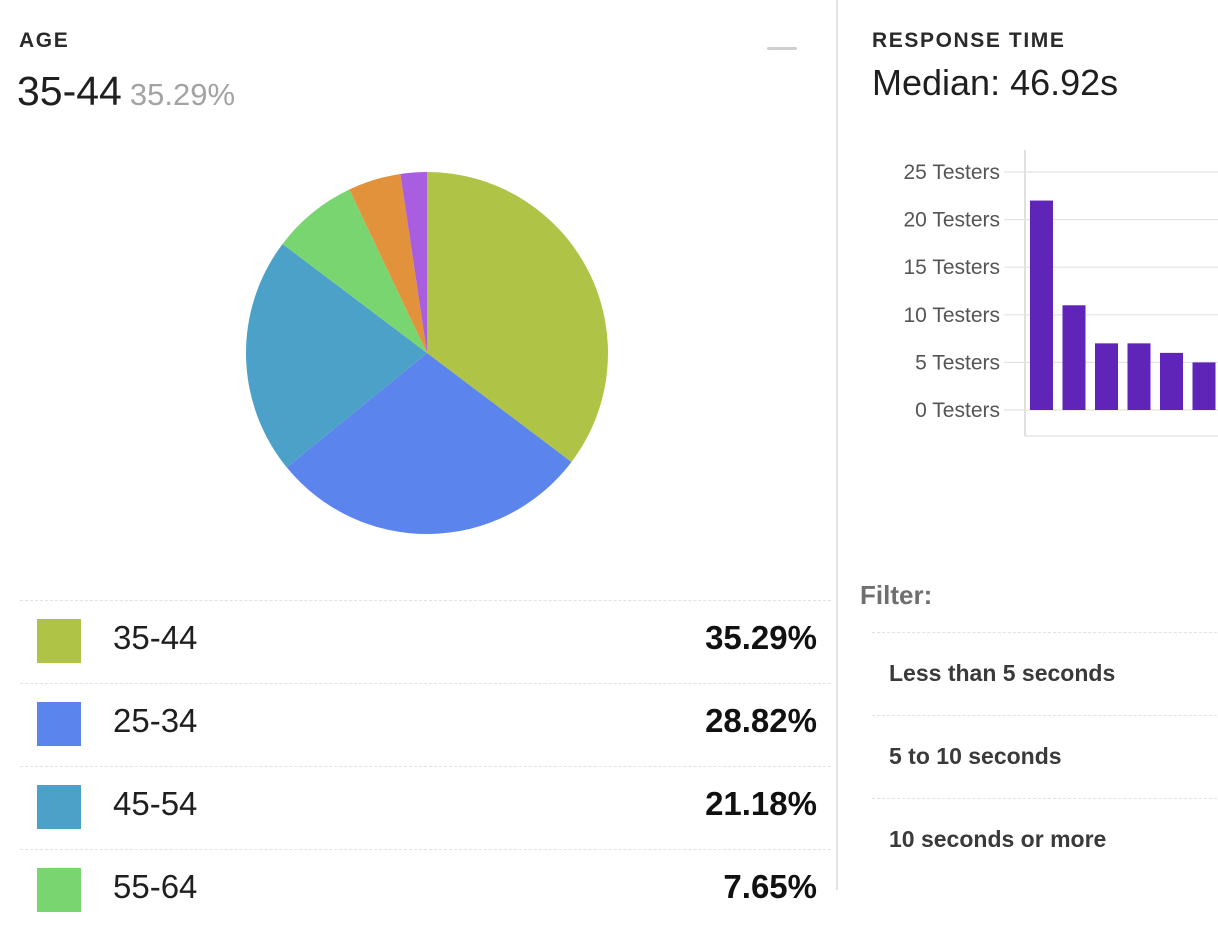 This screenshot has height=932, width=1218. What do you see at coordinates (425, 641) in the screenshot?
I see `legend-row-35-44: 35-44 35.29%` at bounding box center [425, 641].